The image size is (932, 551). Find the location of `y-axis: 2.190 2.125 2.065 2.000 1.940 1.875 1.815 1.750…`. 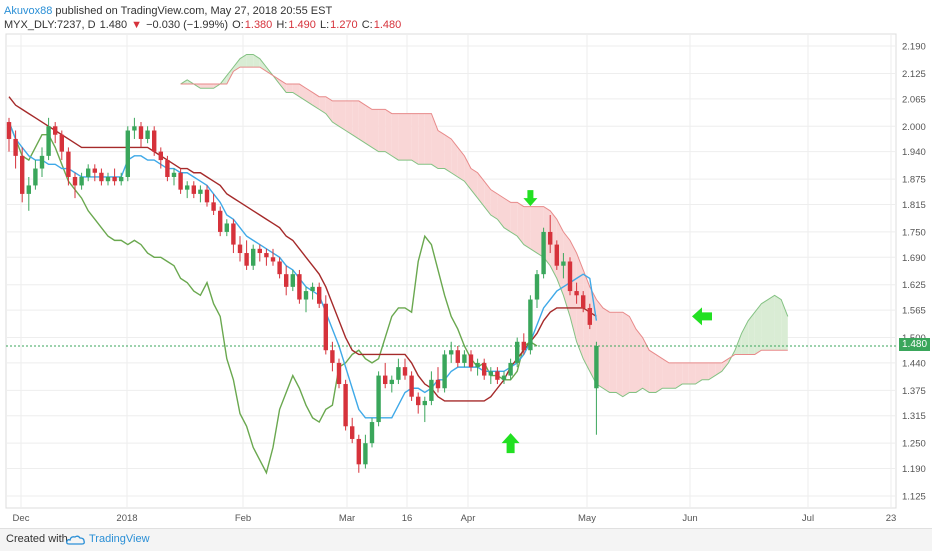

y-axis: 2.190 2.125 2.065 2.000 1.940 1.875 1.815 1.750… is located at coordinates (914, 272).